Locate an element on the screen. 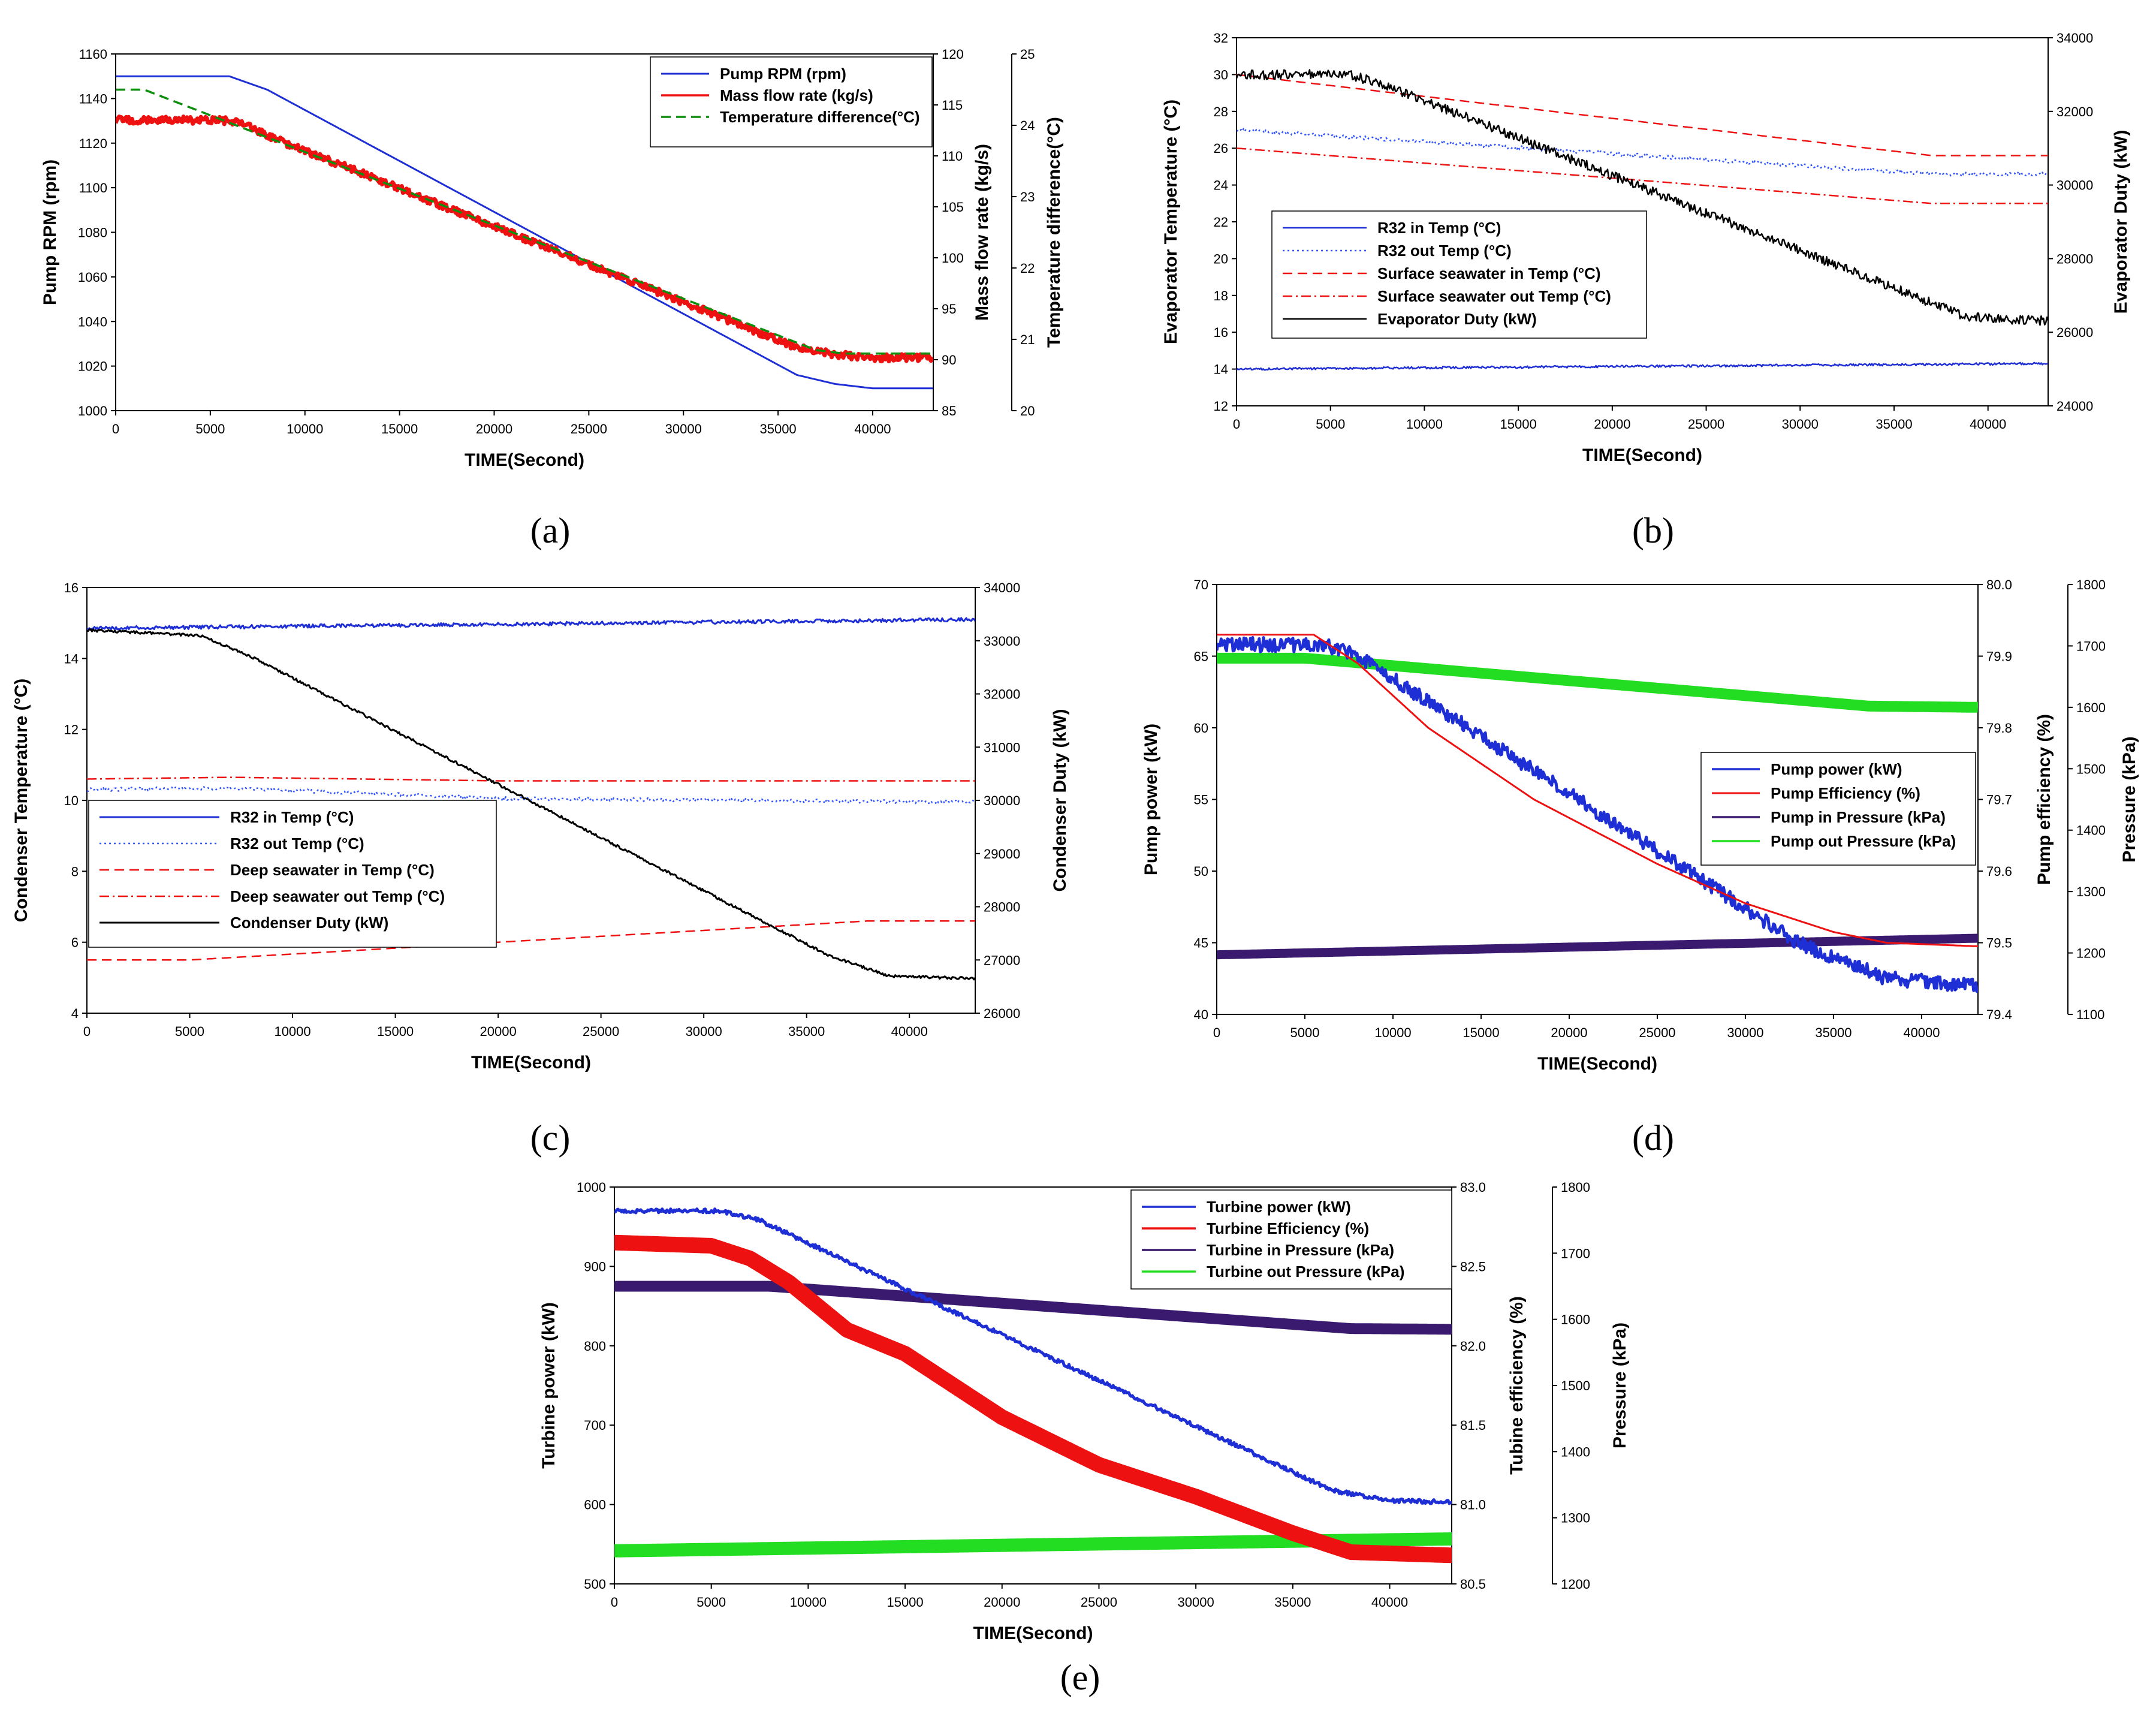 The width and height of the screenshot is (2156, 1714). y-tick-label: 82.0 is located at coordinates (1473, 1346).